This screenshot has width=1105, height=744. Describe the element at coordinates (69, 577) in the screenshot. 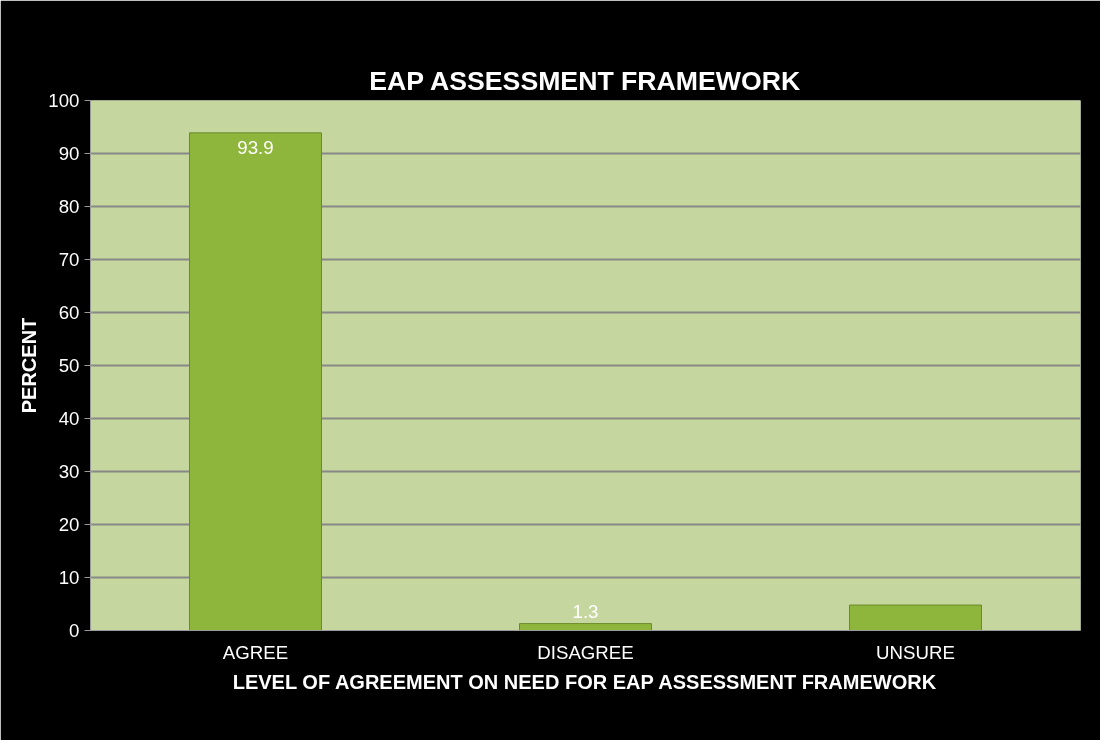

I see `y-tick-label: 10` at that location.